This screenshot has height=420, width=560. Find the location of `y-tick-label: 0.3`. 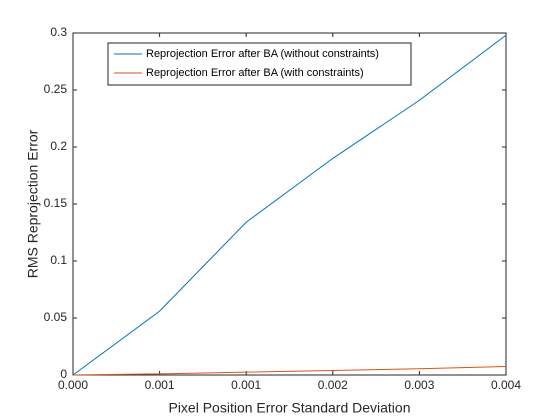

y-tick-label: 0.3 is located at coordinates (58, 32).